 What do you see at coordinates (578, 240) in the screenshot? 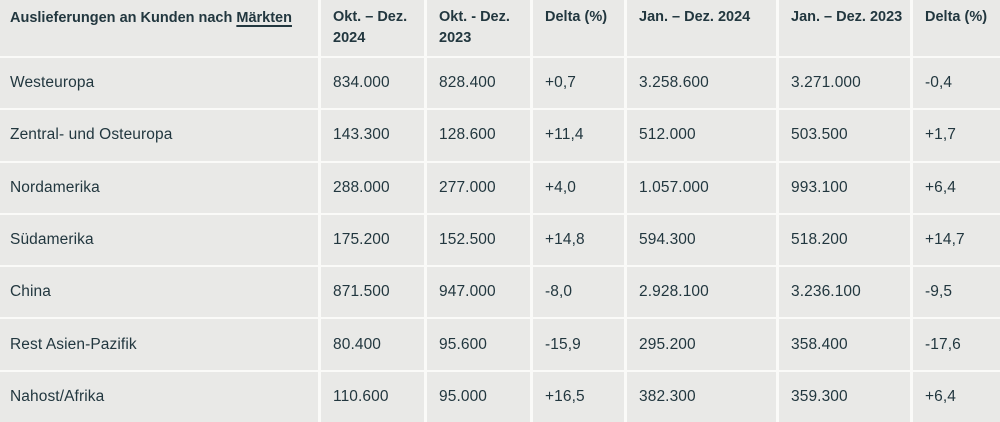
I see `delta-cell: +14,8` at bounding box center [578, 240].